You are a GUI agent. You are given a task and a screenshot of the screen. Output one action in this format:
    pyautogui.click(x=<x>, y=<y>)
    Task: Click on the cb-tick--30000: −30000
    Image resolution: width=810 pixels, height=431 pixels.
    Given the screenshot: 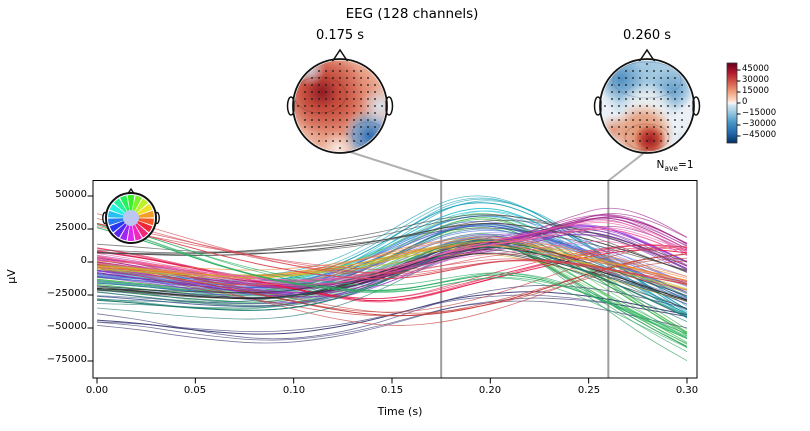 What is the action you would take?
    pyautogui.click(x=759, y=124)
    